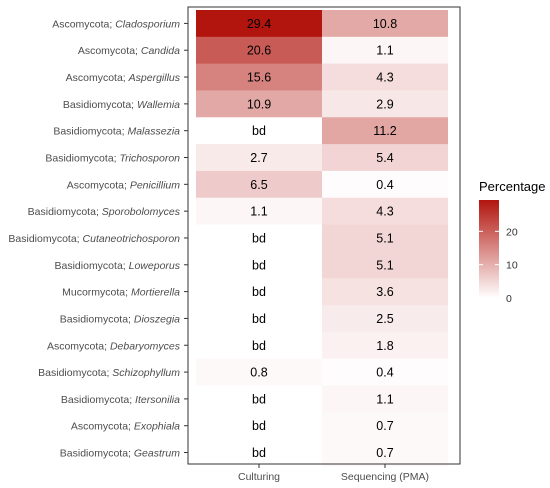  I want to click on row-label: Ascomycota; Candida, so click(129, 51).